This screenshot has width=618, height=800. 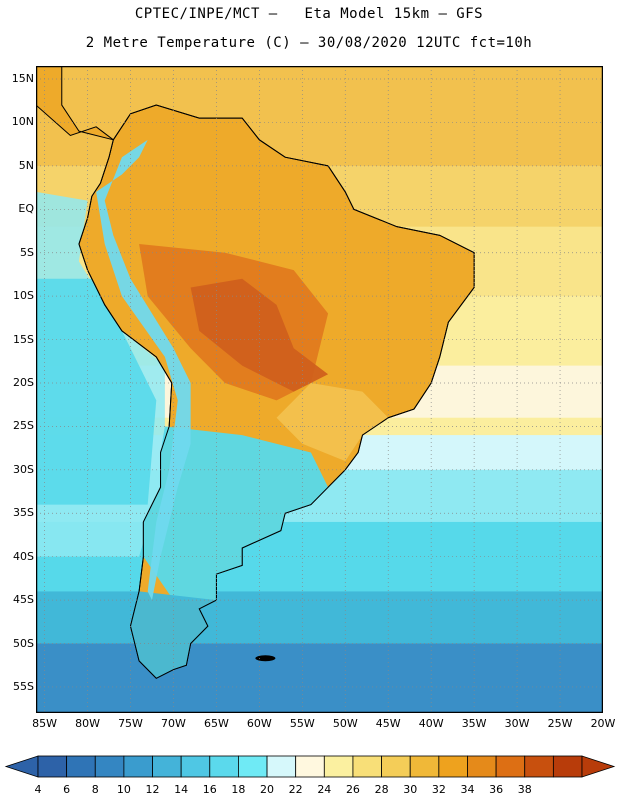 I want to click on latitude-tick-label: 15N, so click(x=22, y=79).